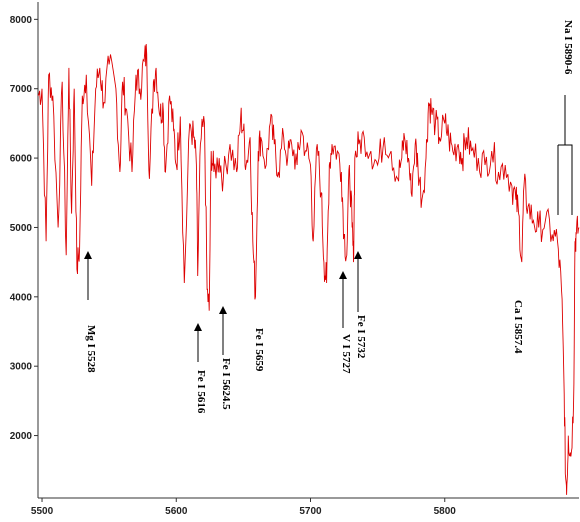  Describe the element at coordinates (21, 20) in the screenshot. I see `y-tick-label: 8000` at that location.